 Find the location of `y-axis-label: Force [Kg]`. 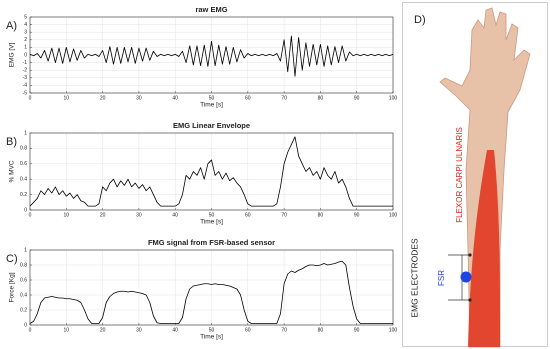

y-axis-label: Force [Kg] is located at coordinates (12, 287).